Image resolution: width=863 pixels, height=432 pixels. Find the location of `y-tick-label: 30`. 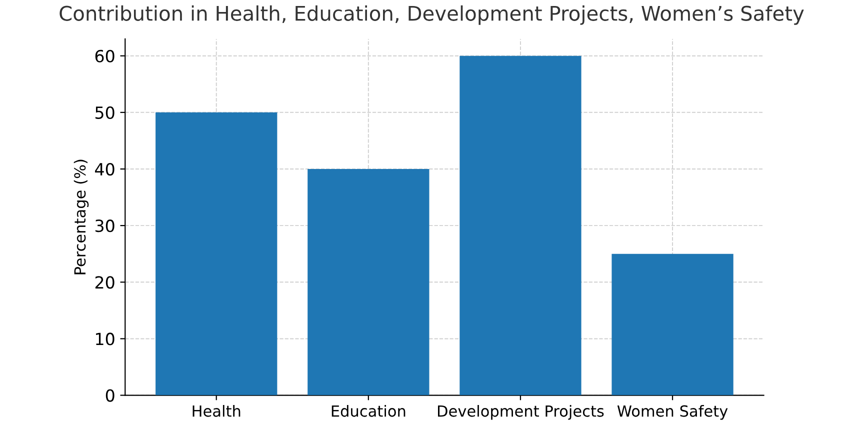

y-tick-label: 30 is located at coordinates (104, 226).